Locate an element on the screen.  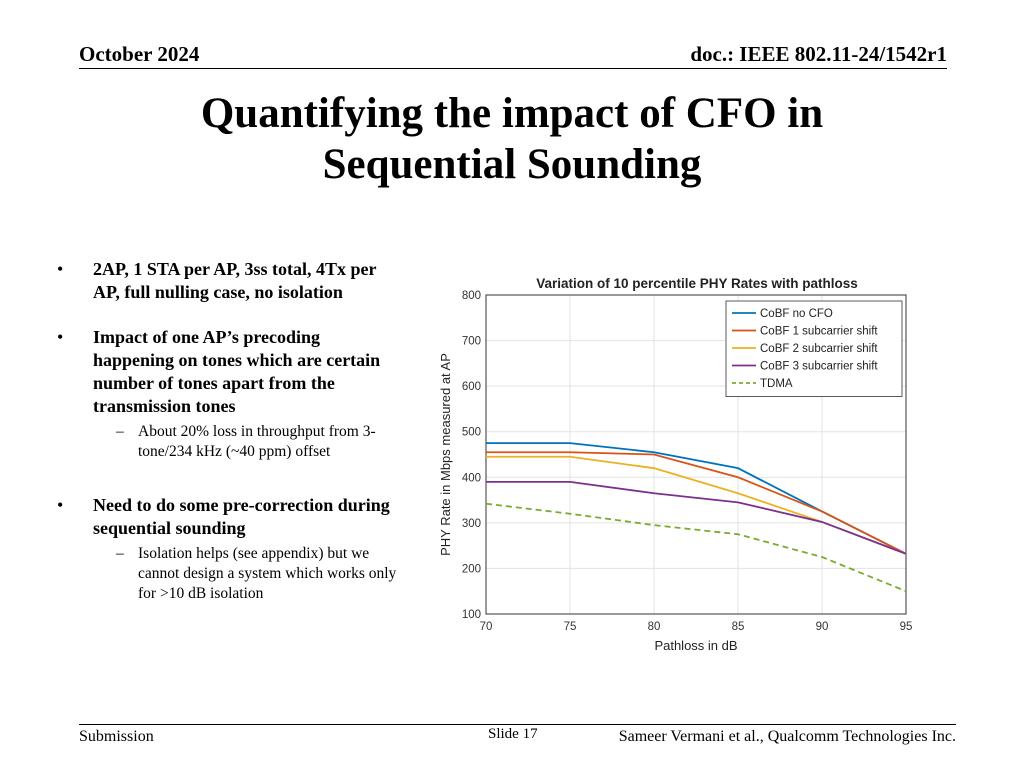
slide-title-line-1: Quantifying the impact of CFO in is located at coordinates (512, 113).